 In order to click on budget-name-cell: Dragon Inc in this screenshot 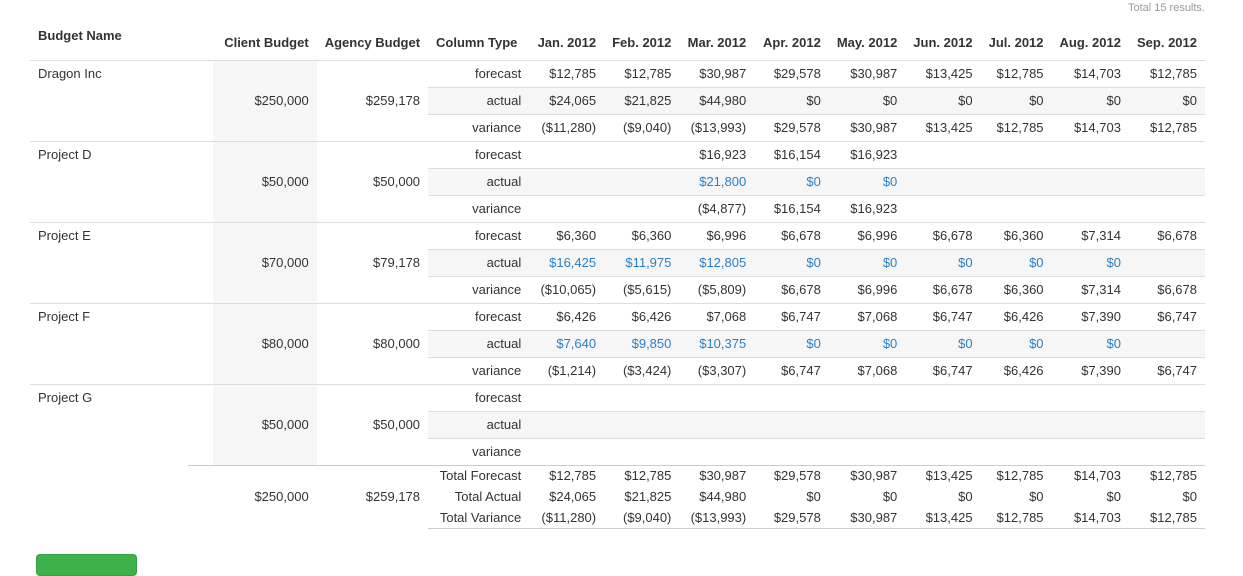, I will do `click(122, 100)`.